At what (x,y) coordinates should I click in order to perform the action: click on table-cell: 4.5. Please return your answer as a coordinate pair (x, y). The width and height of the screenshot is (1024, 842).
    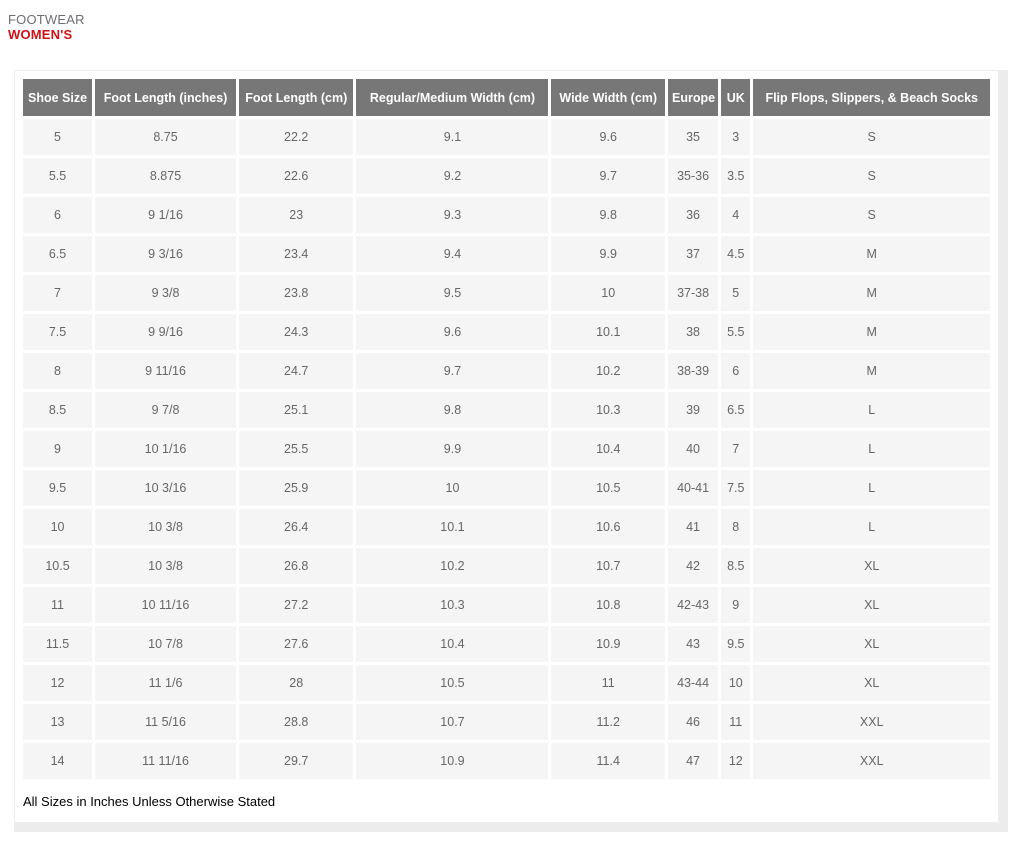
    Looking at the image, I should click on (736, 254).